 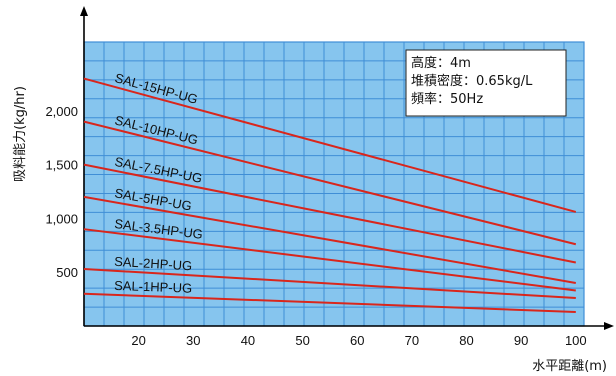 What do you see at coordinates (193, 340) in the screenshot?
I see `x-tick-label: 30` at bounding box center [193, 340].